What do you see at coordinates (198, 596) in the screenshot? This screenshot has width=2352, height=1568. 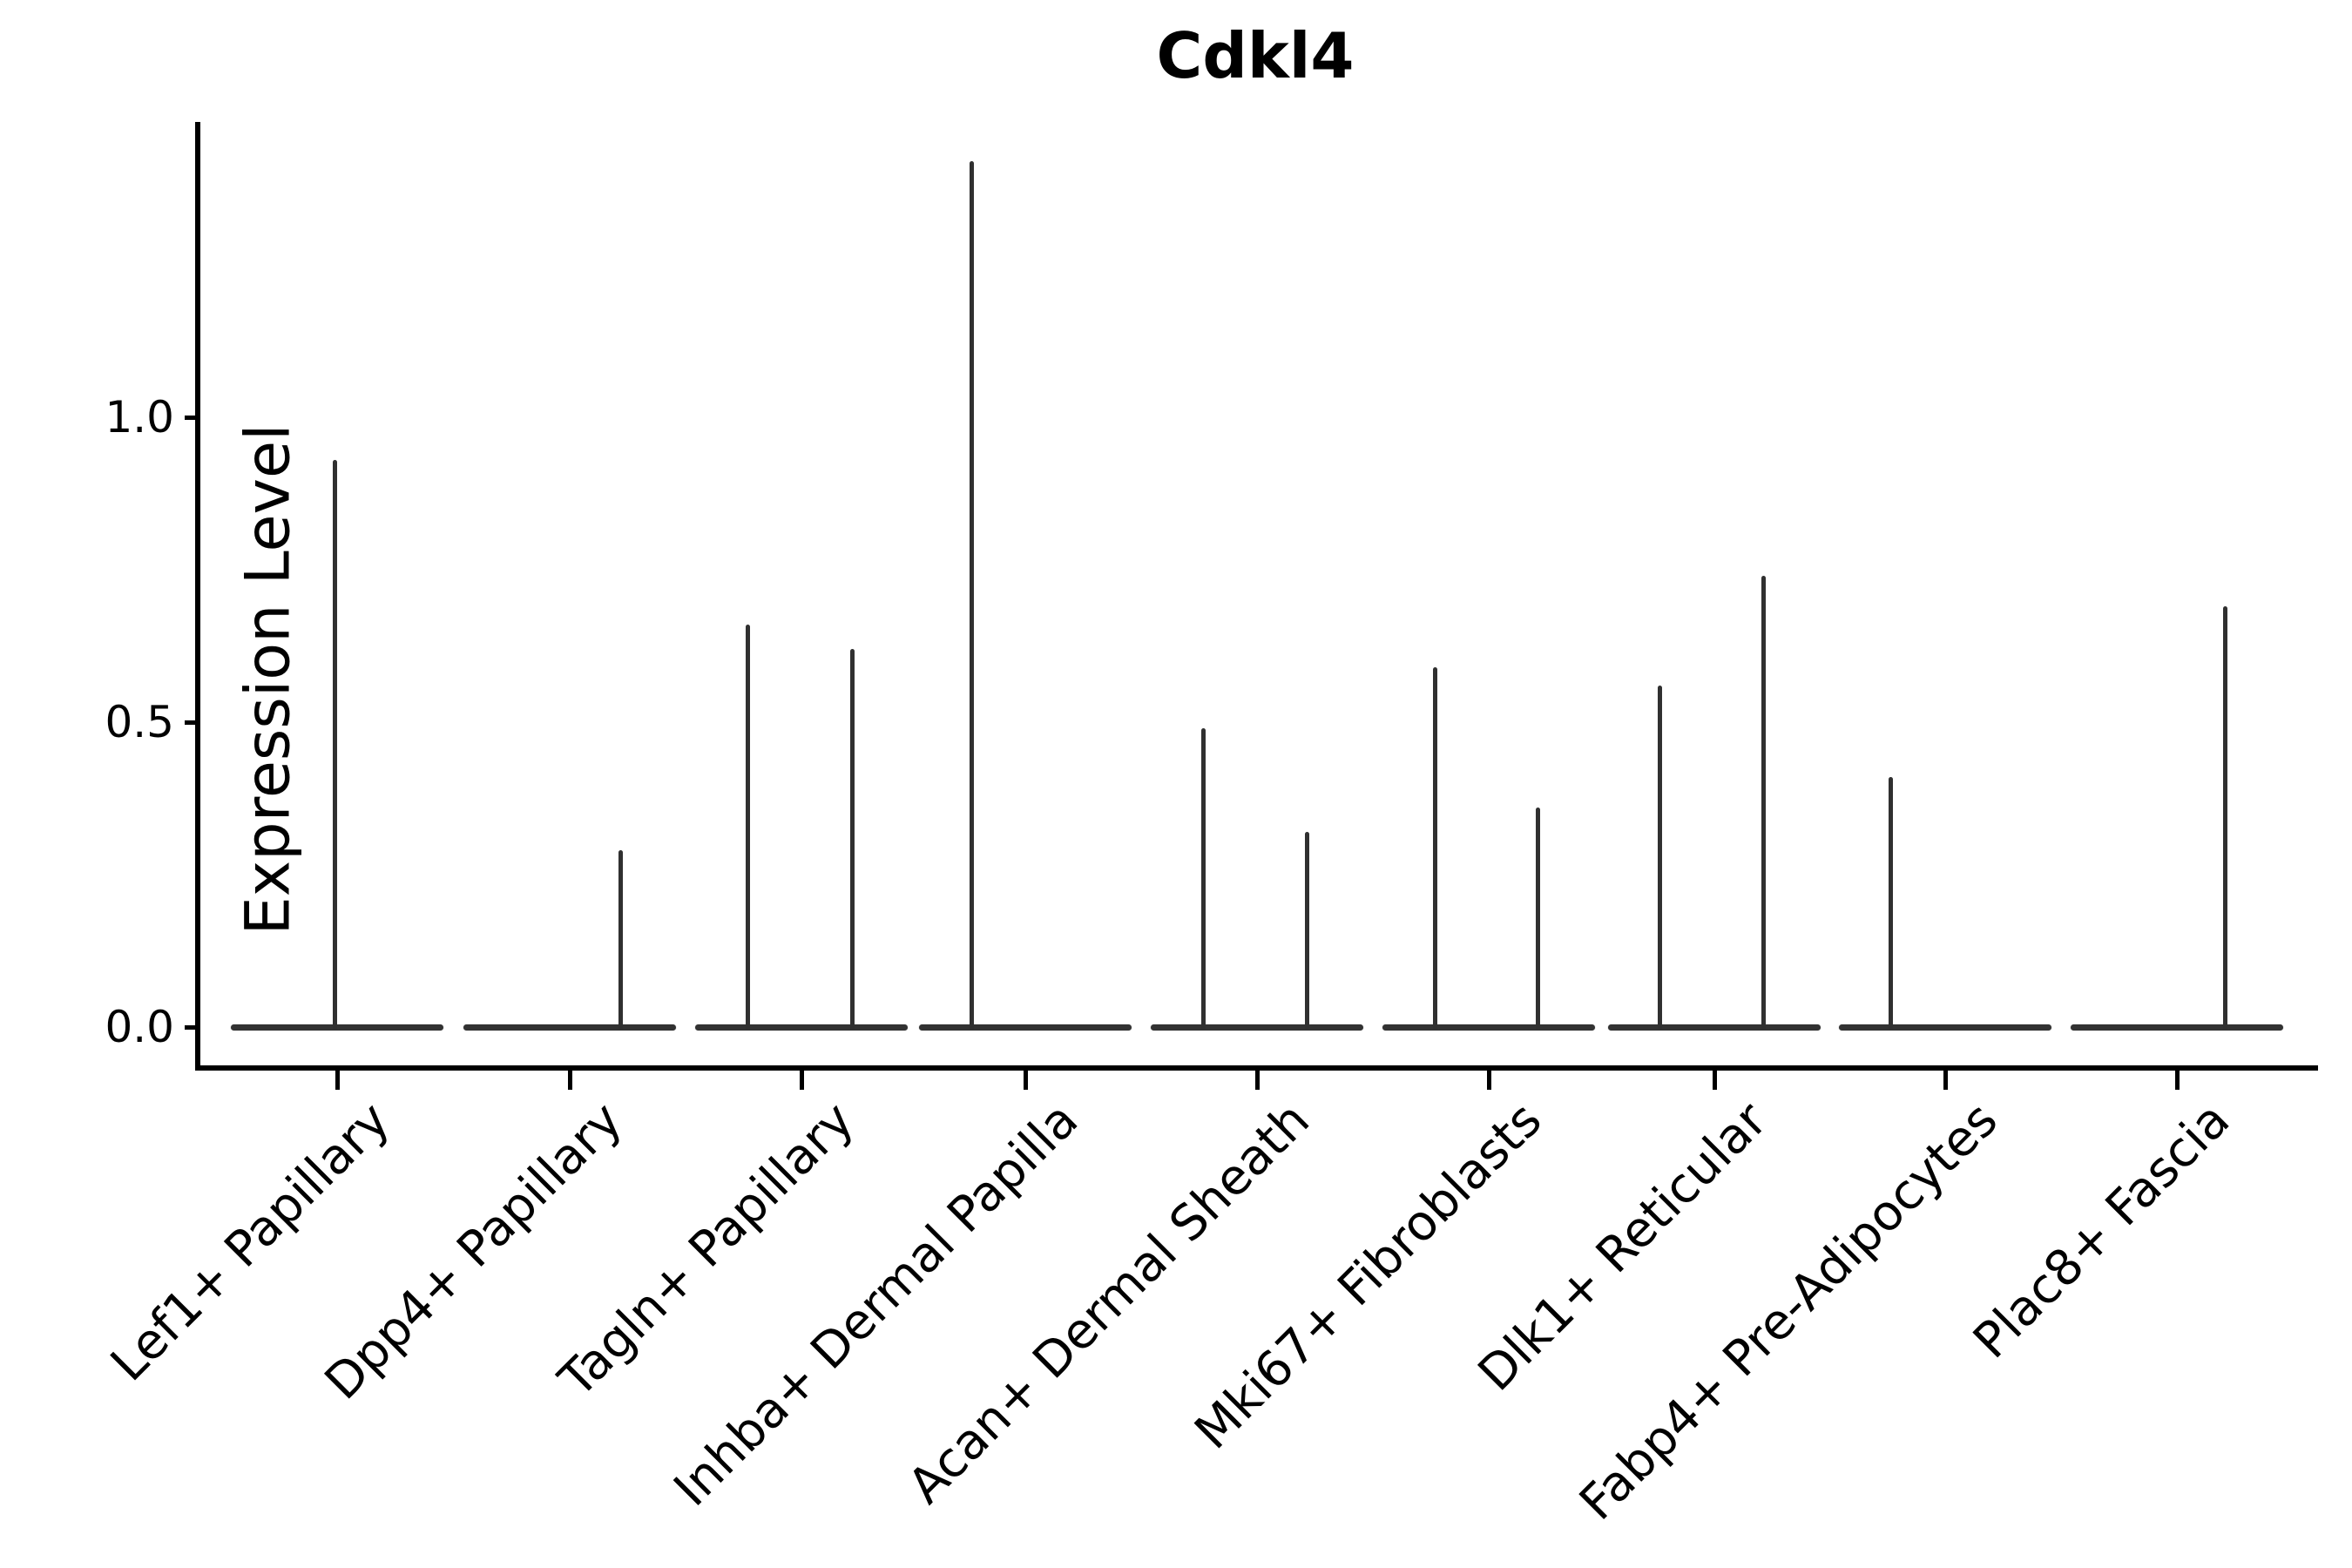 I see `y-axis-spine` at bounding box center [198, 596].